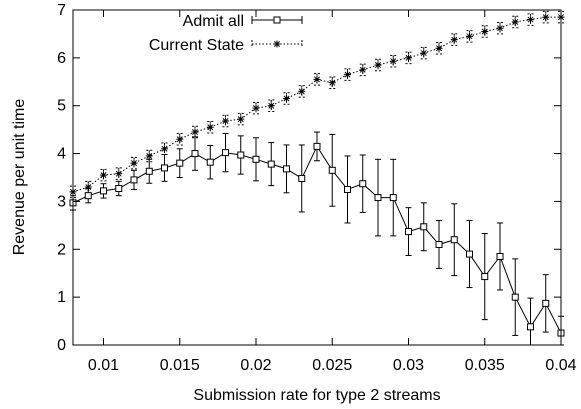  Describe the element at coordinates (61, 106) in the screenshot. I see `y-tick-label: 5` at that location.